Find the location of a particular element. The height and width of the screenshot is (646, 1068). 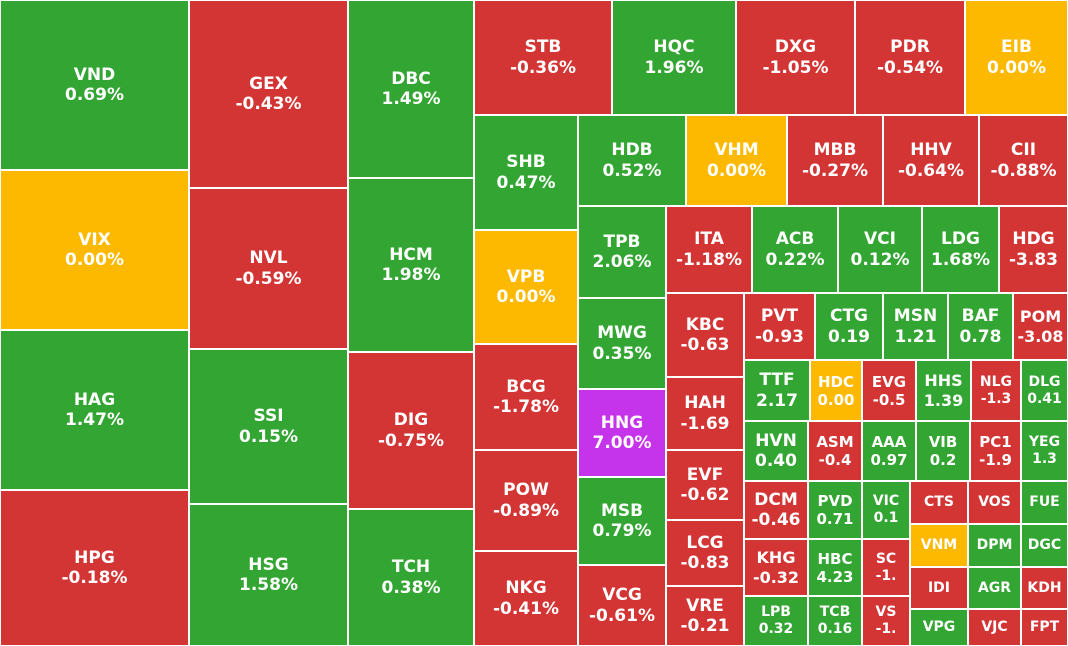

tile-hvn: HVN 0.40 is located at coordinates (776, 451).